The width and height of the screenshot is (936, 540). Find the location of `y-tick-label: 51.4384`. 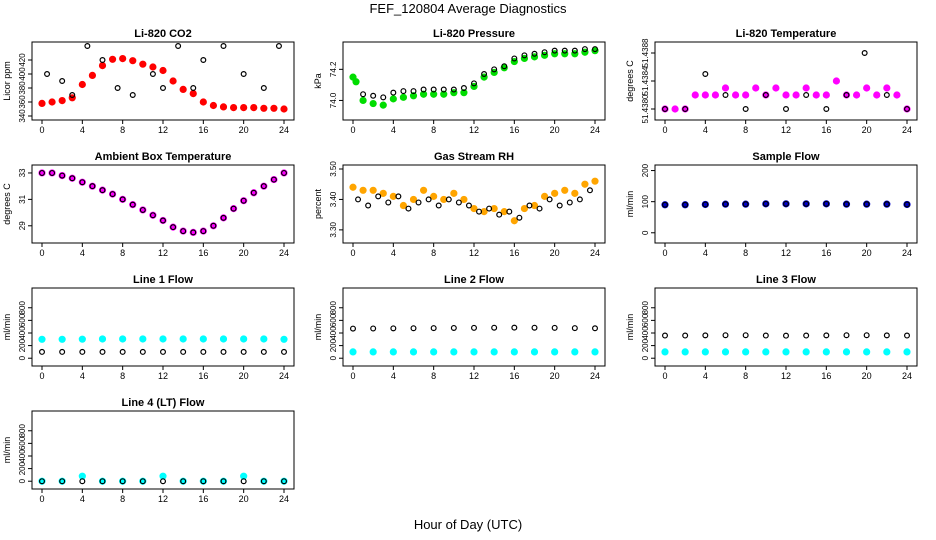

y-tick-label: 51.4384 is located at coordinates (645, 80).